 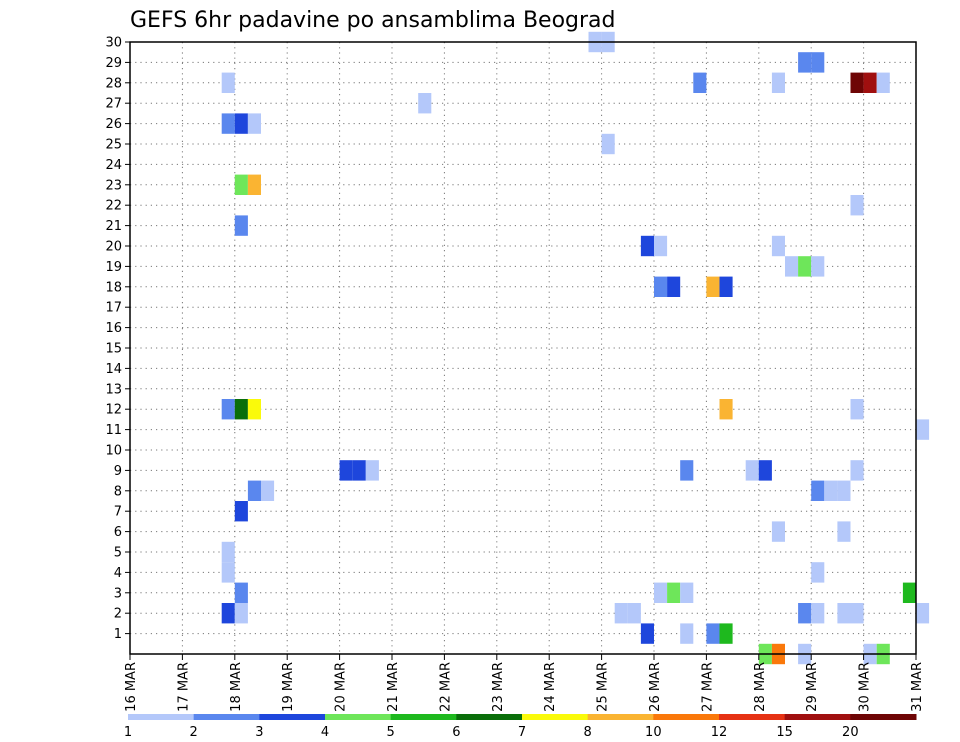 What do you see at coordinates (522, 732) in the screenshot?
I see `legend-label: 7` at bounding box center [522, 732].